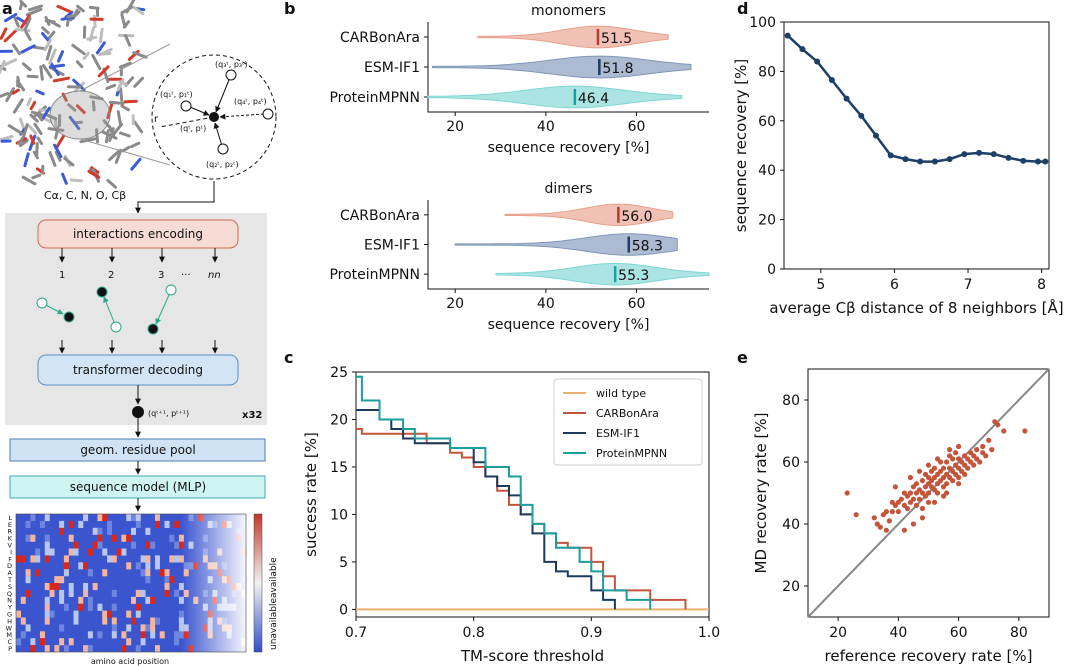  Describe the element at coordinates (176, 94) in the screenshot. I see `neighbor-label-1: (q₁ᵗ, p₁ᵗ)` at that location.